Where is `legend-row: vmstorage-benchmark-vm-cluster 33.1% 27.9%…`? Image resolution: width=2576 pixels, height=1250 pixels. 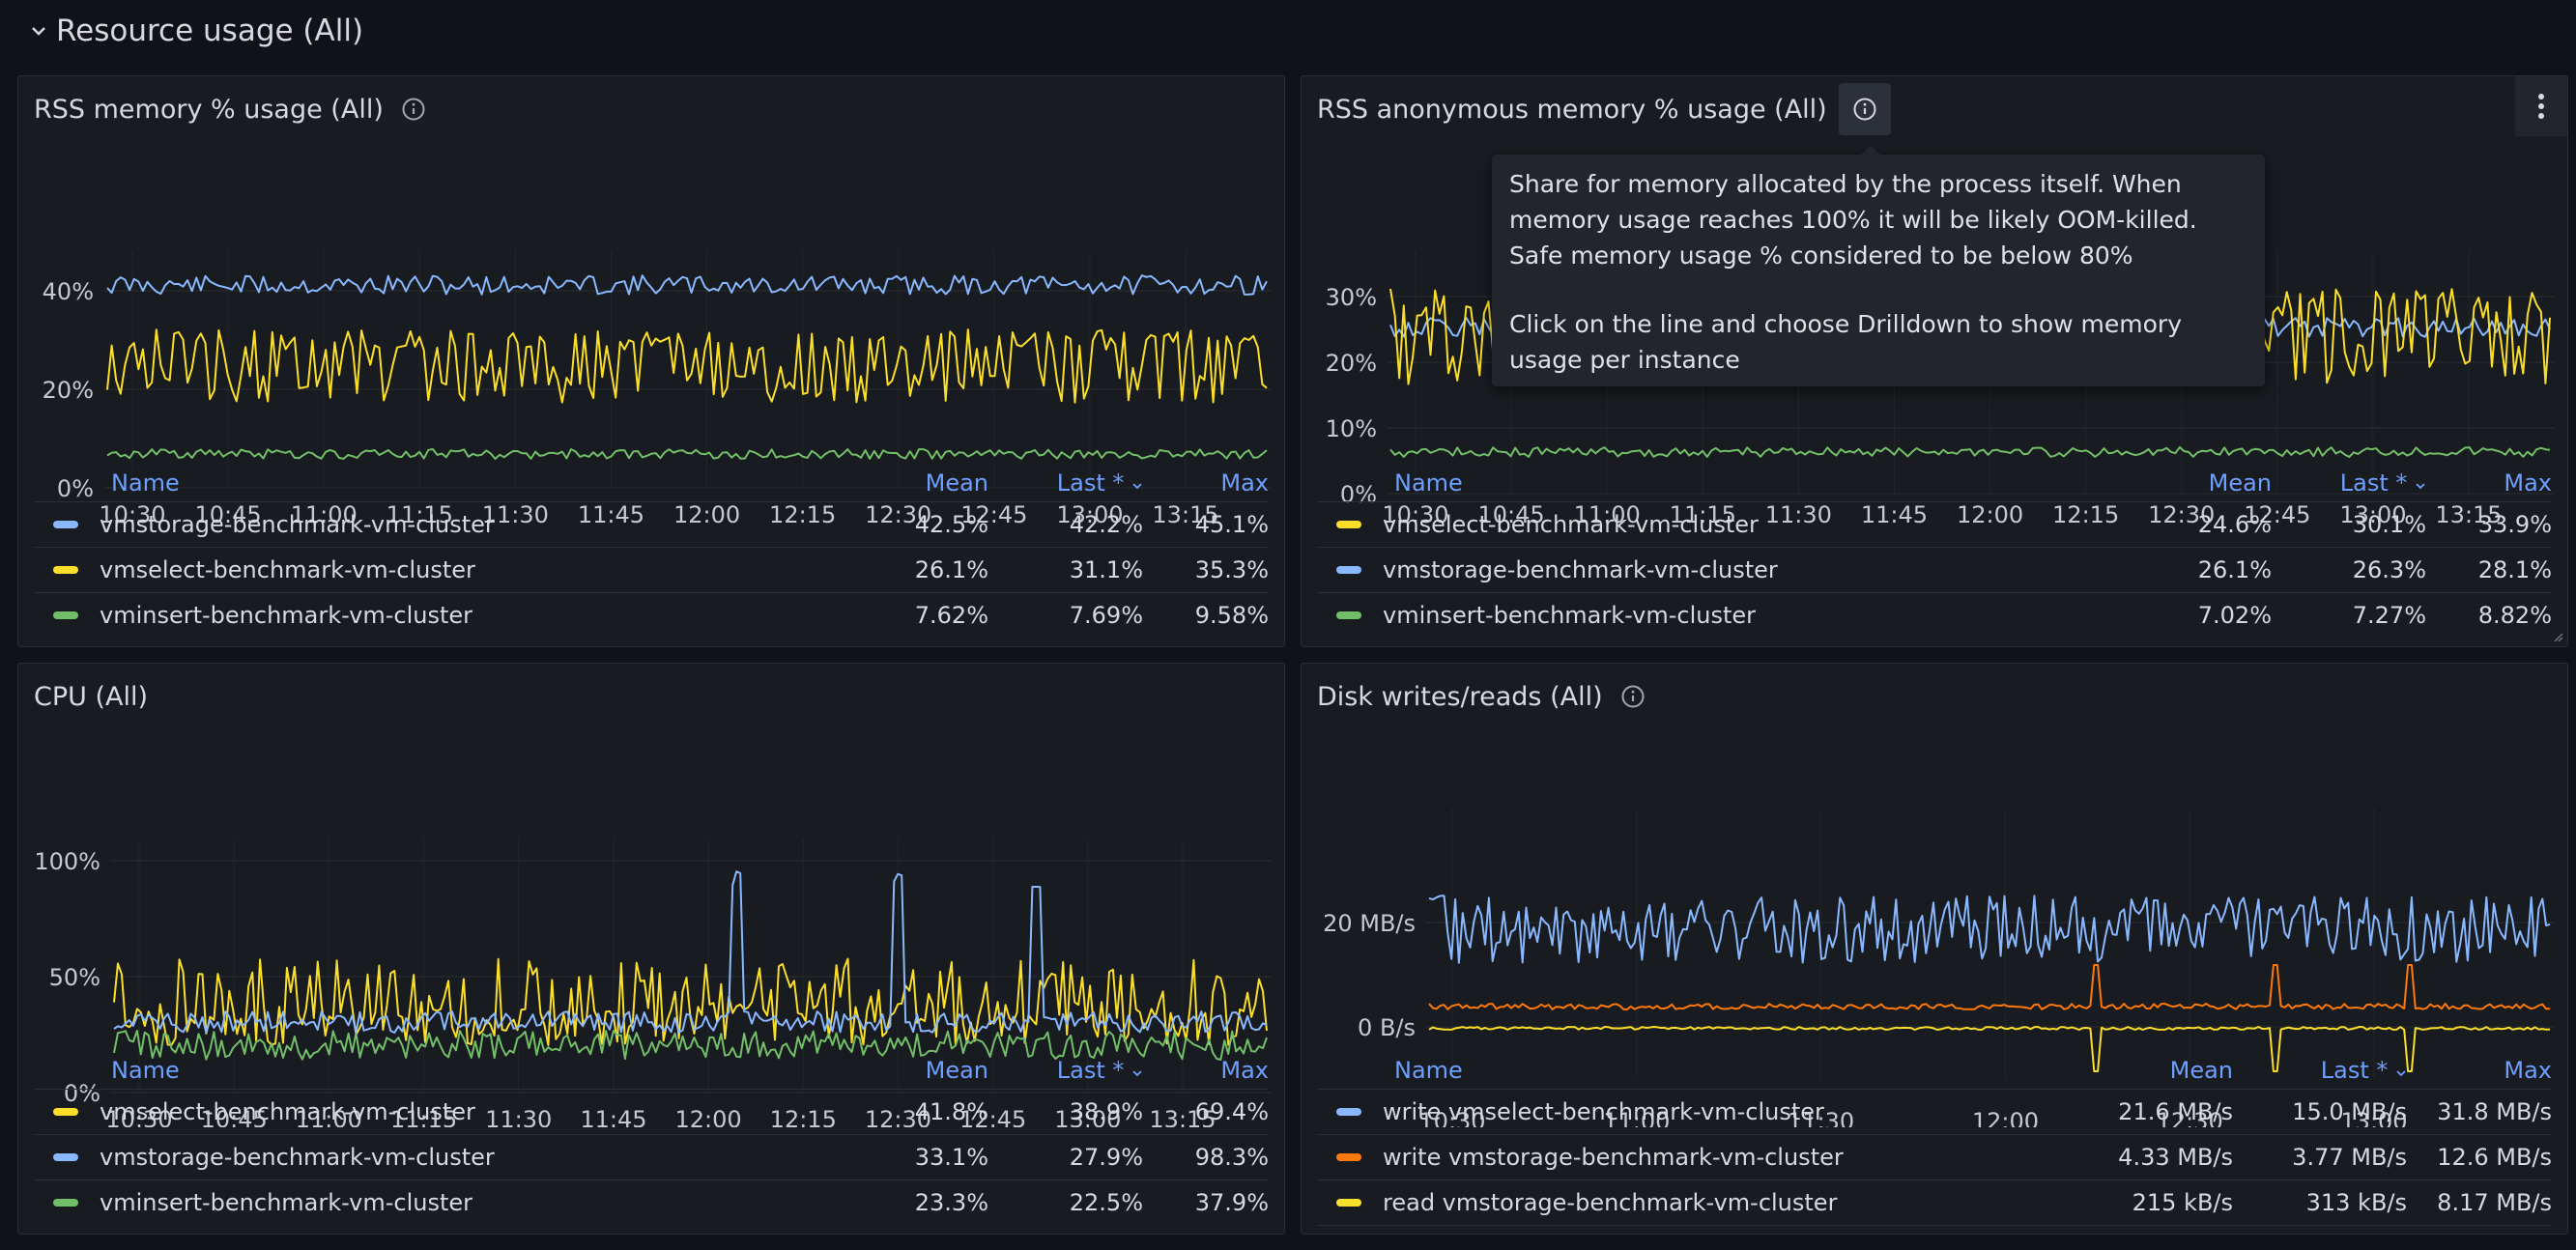
legend-row: vmstorage-benchmark-vm-cluster 33.1% 27.9%… is located at coordinates (652, 1156).